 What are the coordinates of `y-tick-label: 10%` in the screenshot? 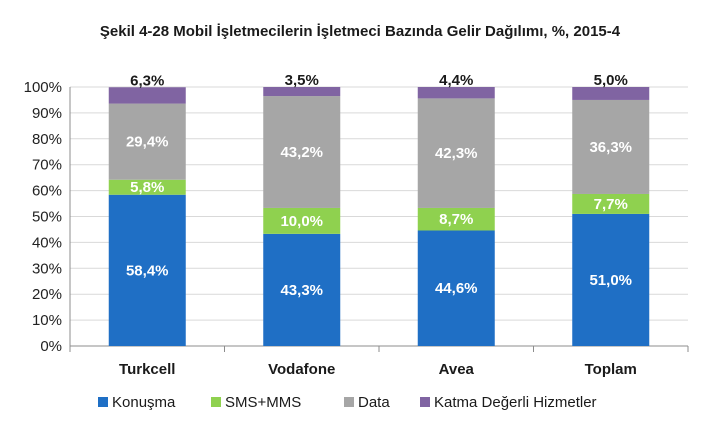 It's located at (47, 320).